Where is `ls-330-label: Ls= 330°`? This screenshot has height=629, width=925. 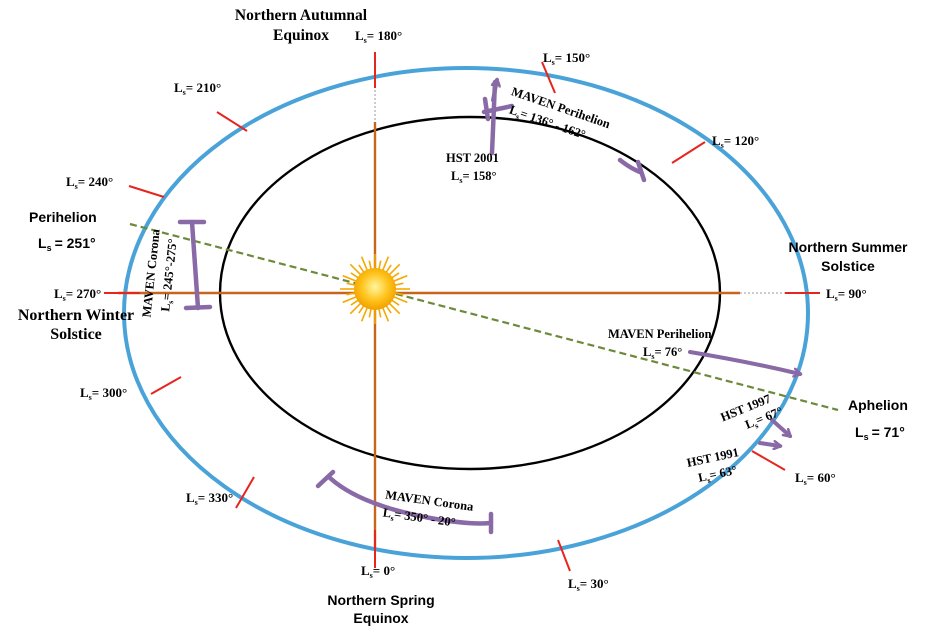 ls-330-label: Ls= 330° is located at coordinates (209, 498).